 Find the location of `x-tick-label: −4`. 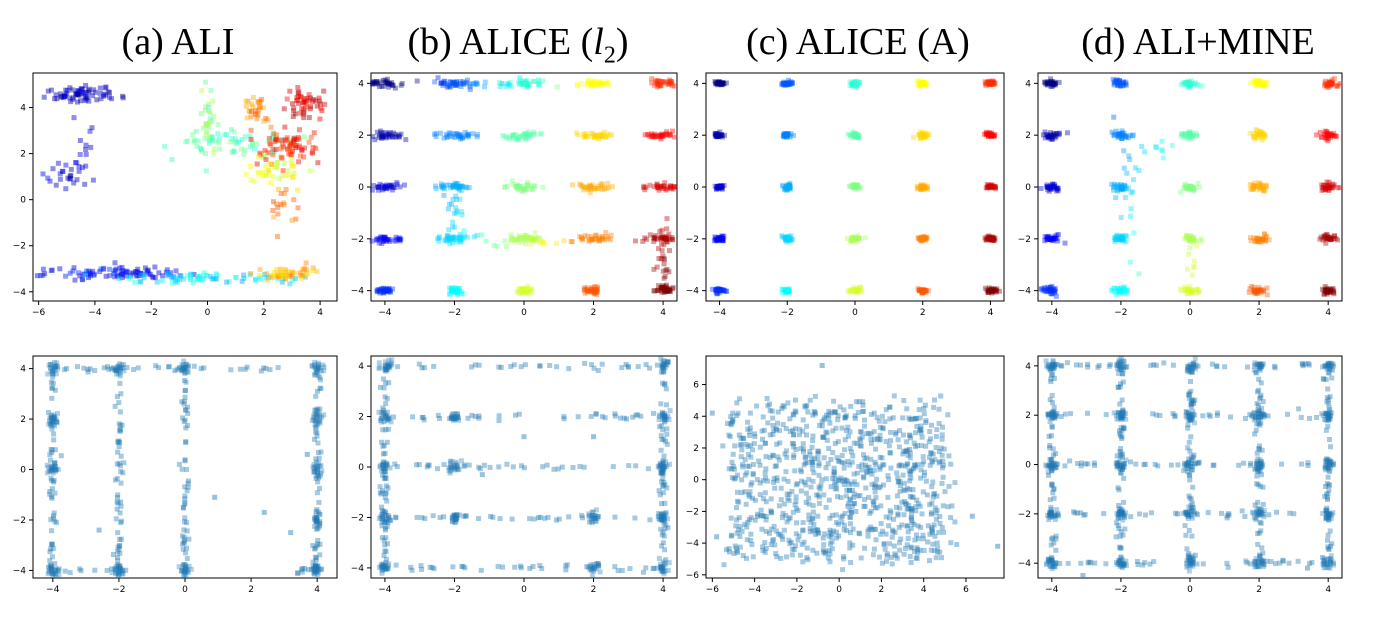

x-tick-label: −4 is located at coordinates (385, 313).